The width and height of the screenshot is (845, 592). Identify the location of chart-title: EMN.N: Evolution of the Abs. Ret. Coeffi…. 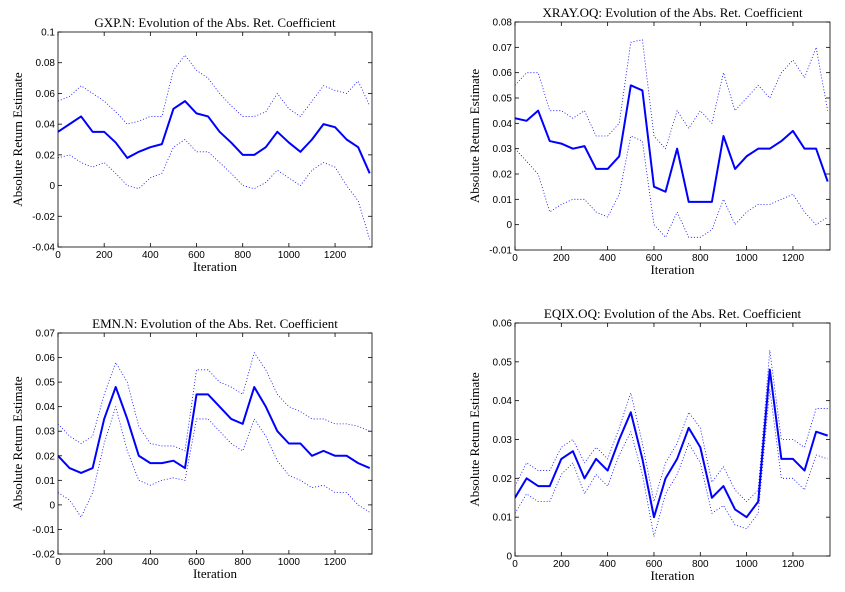
(215, 323).